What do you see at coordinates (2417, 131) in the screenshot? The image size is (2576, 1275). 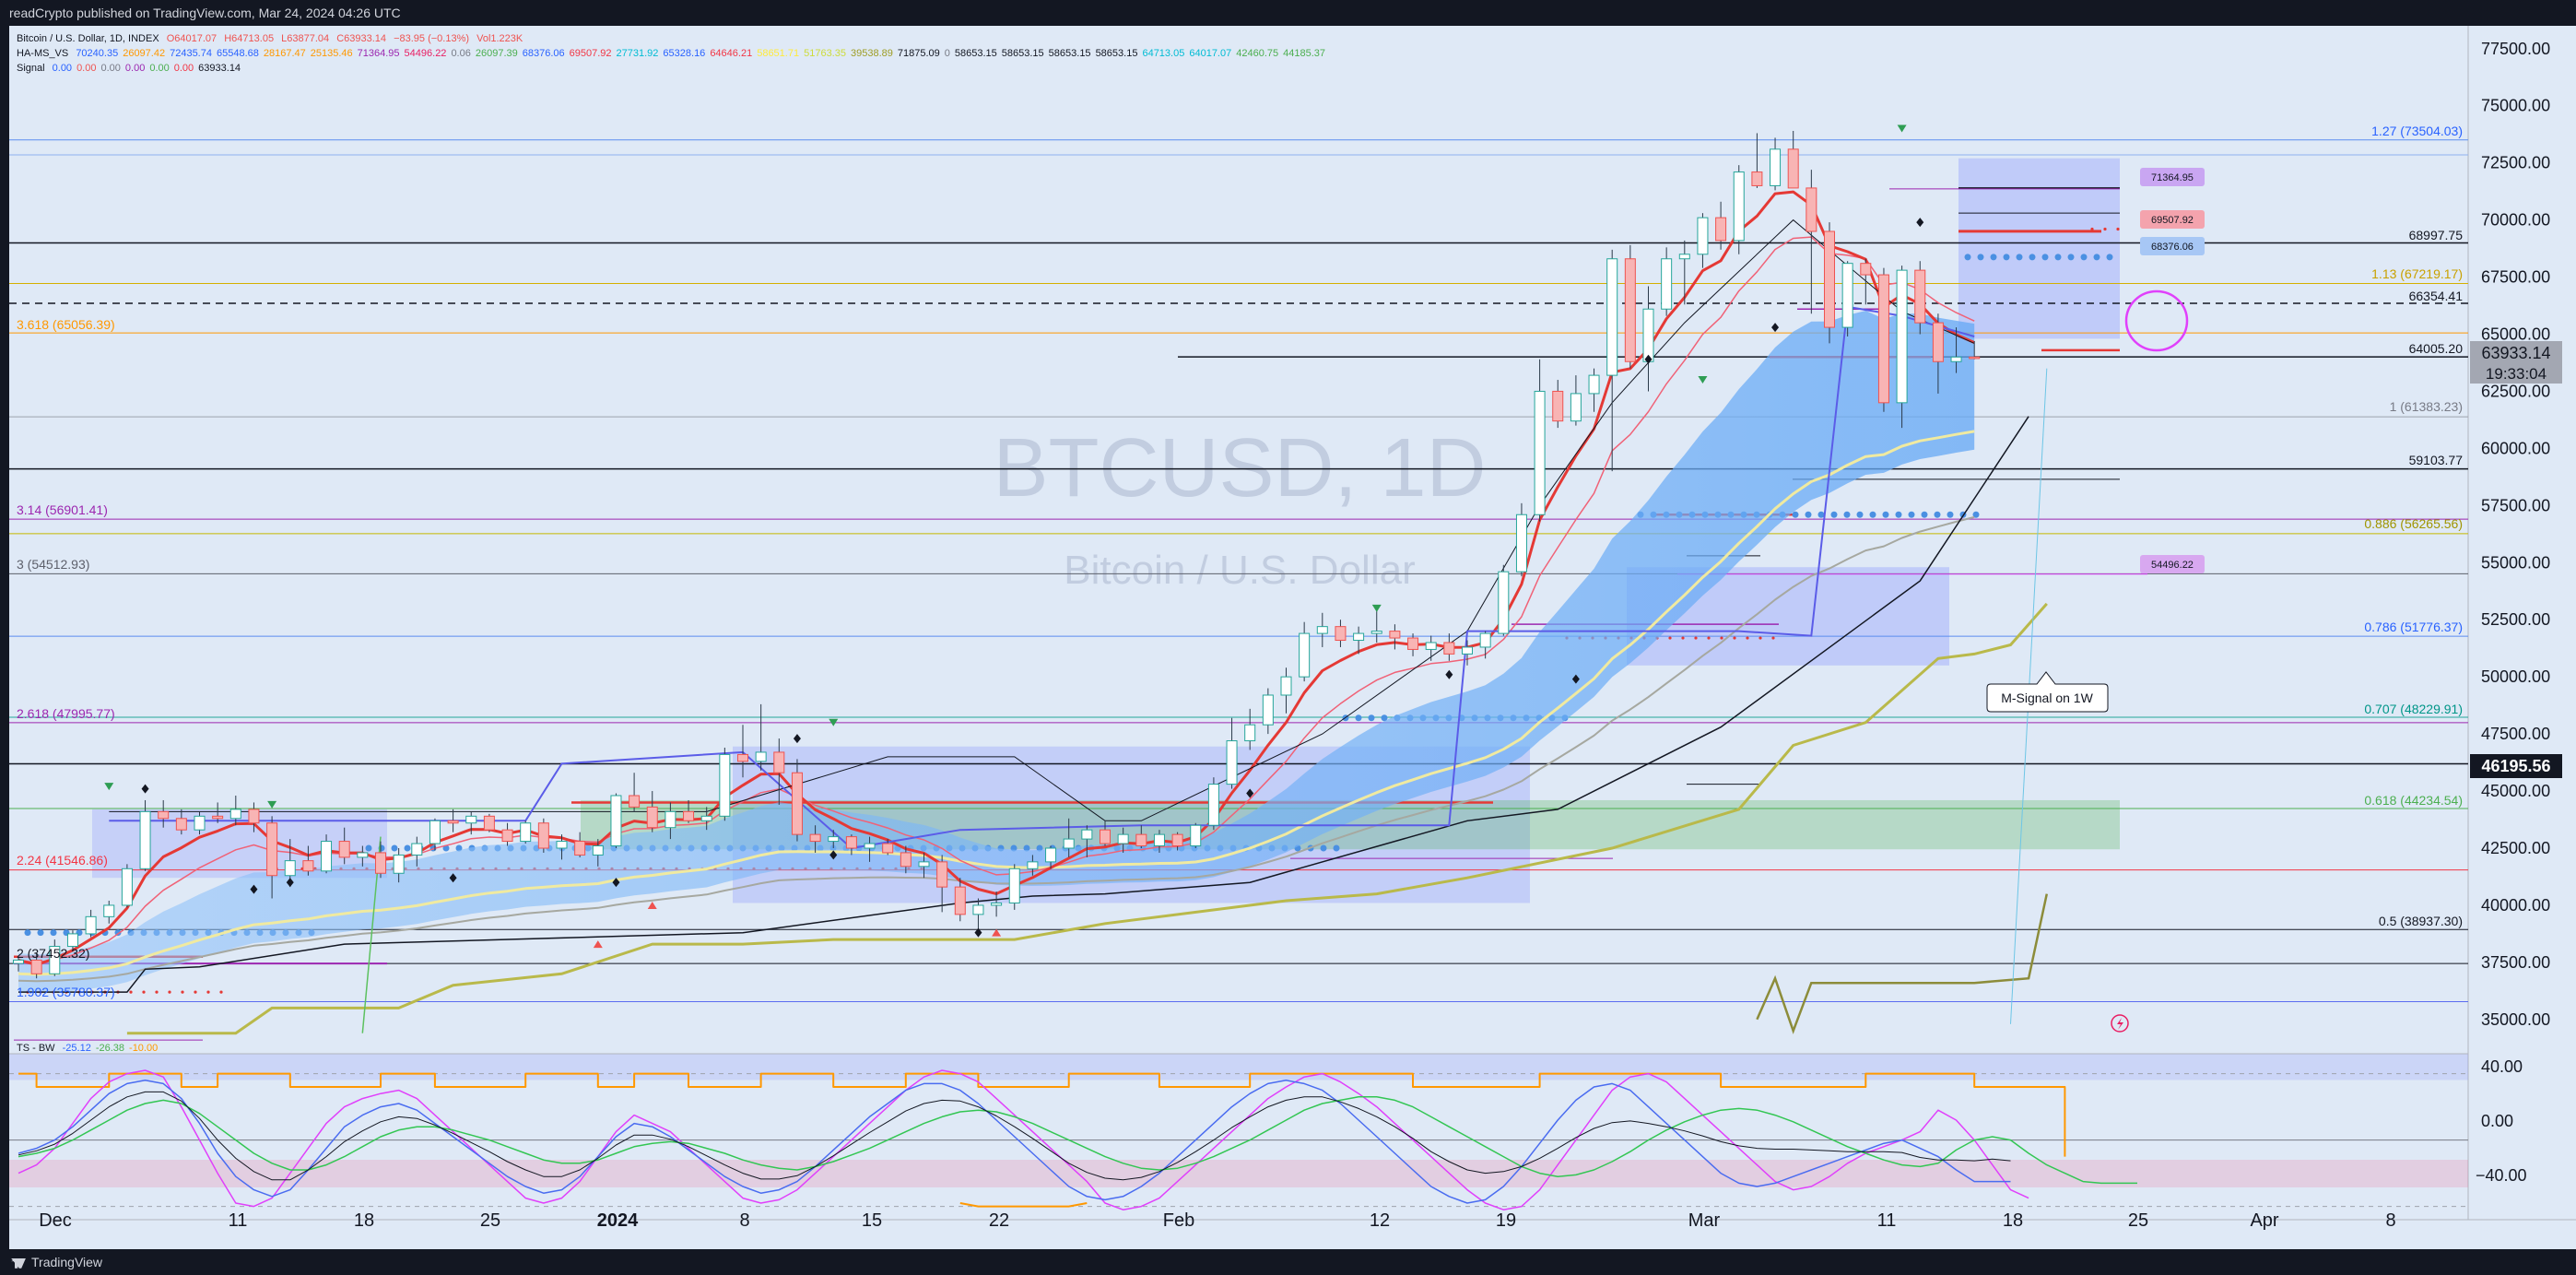 I see `fib-label-127: 1.27 (73504.03)` at bounding box center [2417, 131].